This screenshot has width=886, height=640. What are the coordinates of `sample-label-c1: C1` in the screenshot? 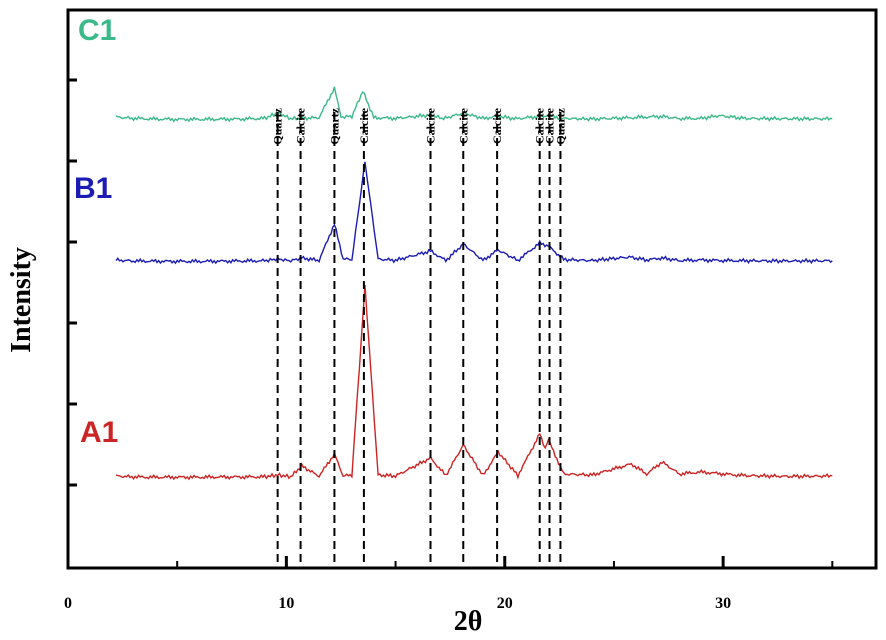 It's located at (97, 30).